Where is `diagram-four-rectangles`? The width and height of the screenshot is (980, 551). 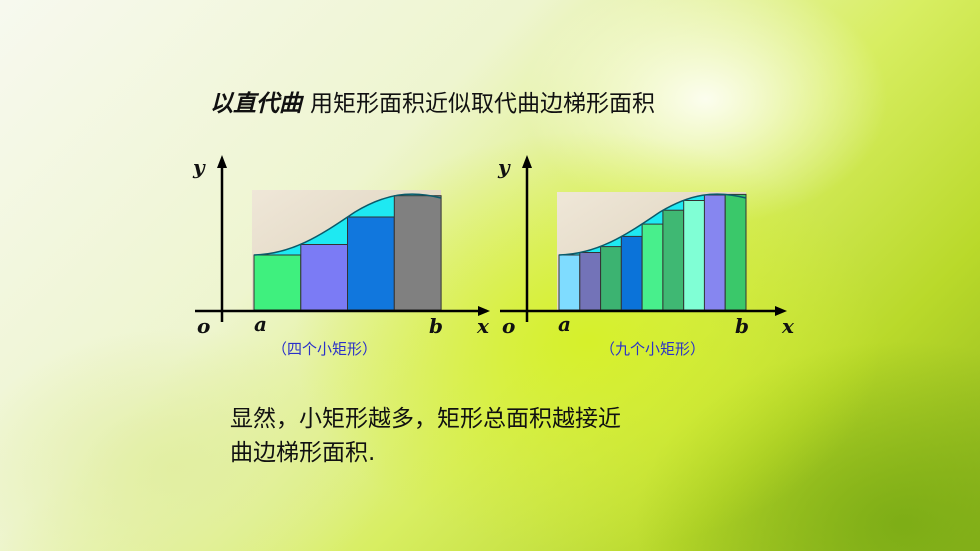 diagram-four-rectangles is located at coordinates (342, 238).